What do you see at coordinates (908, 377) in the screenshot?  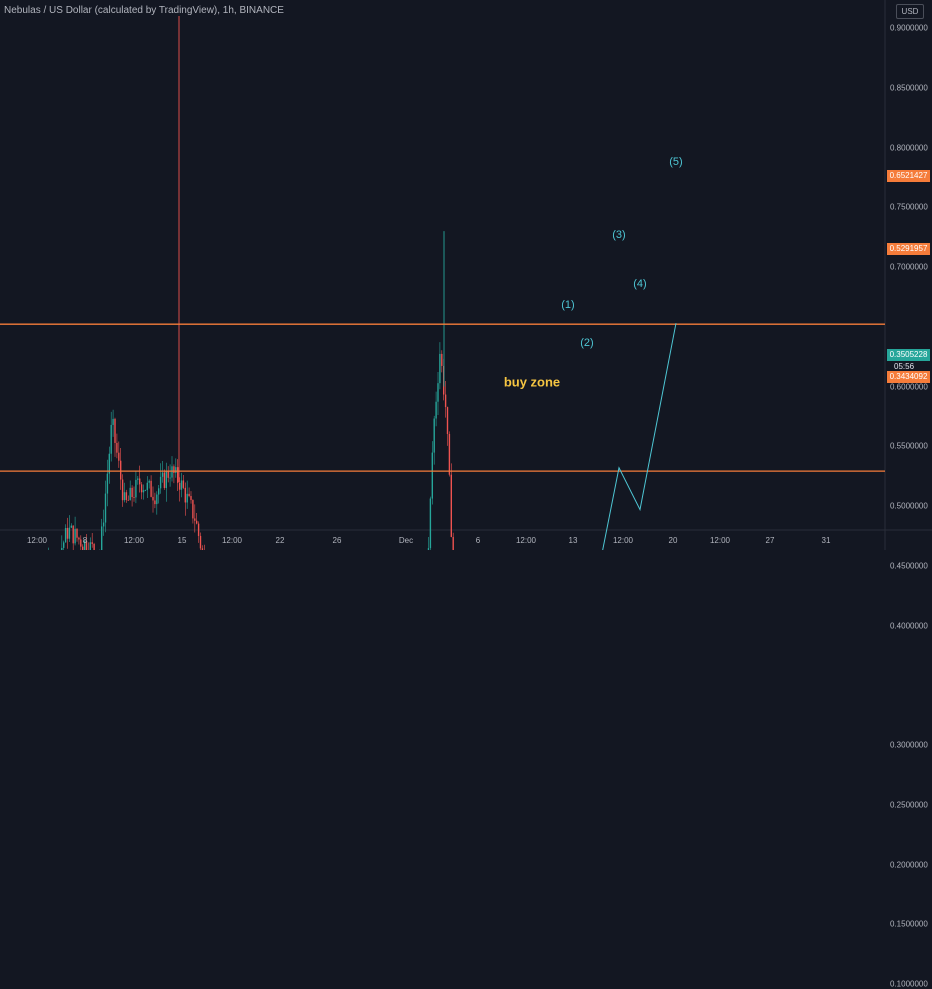 I see `support-price-badge: 0.3434092` at bounding box center [908, 377].